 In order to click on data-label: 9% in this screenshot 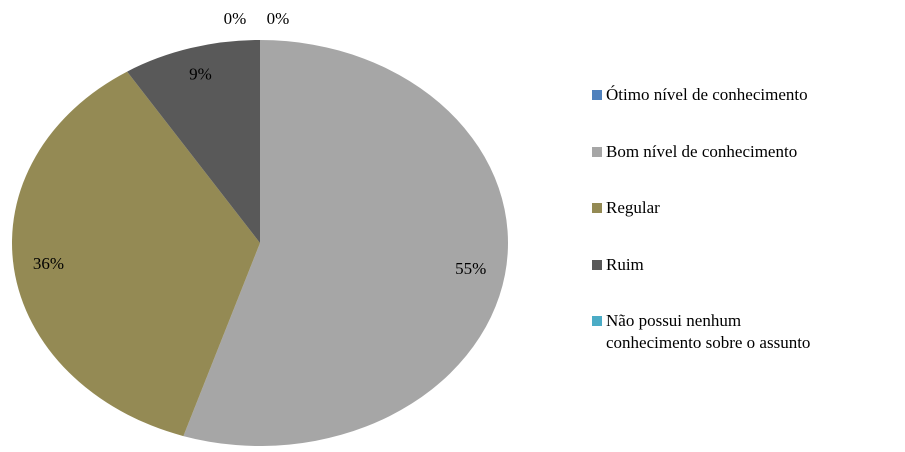, I will do `click(200, 73)`.